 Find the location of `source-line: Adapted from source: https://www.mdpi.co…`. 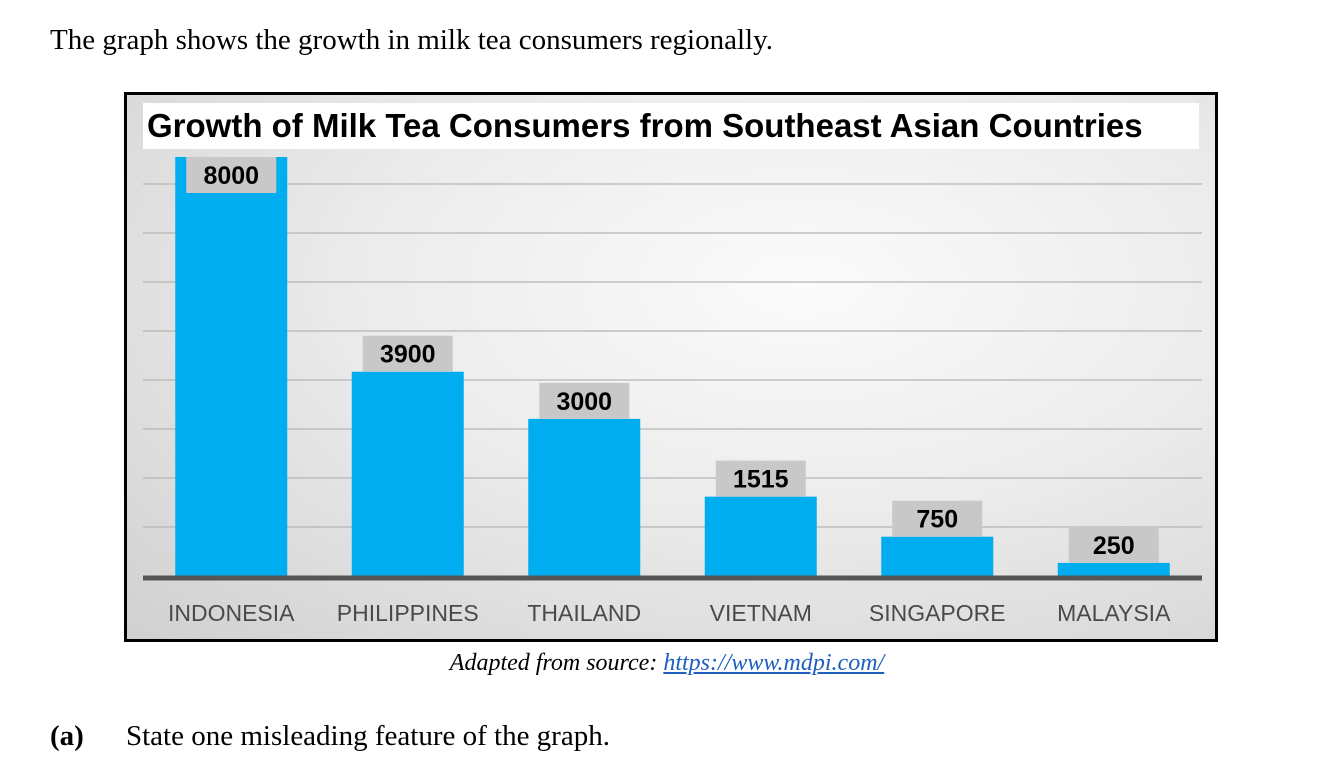

source-line: Adapted from source: https://www.mdpi.co… is located at coordinates (667, 663).